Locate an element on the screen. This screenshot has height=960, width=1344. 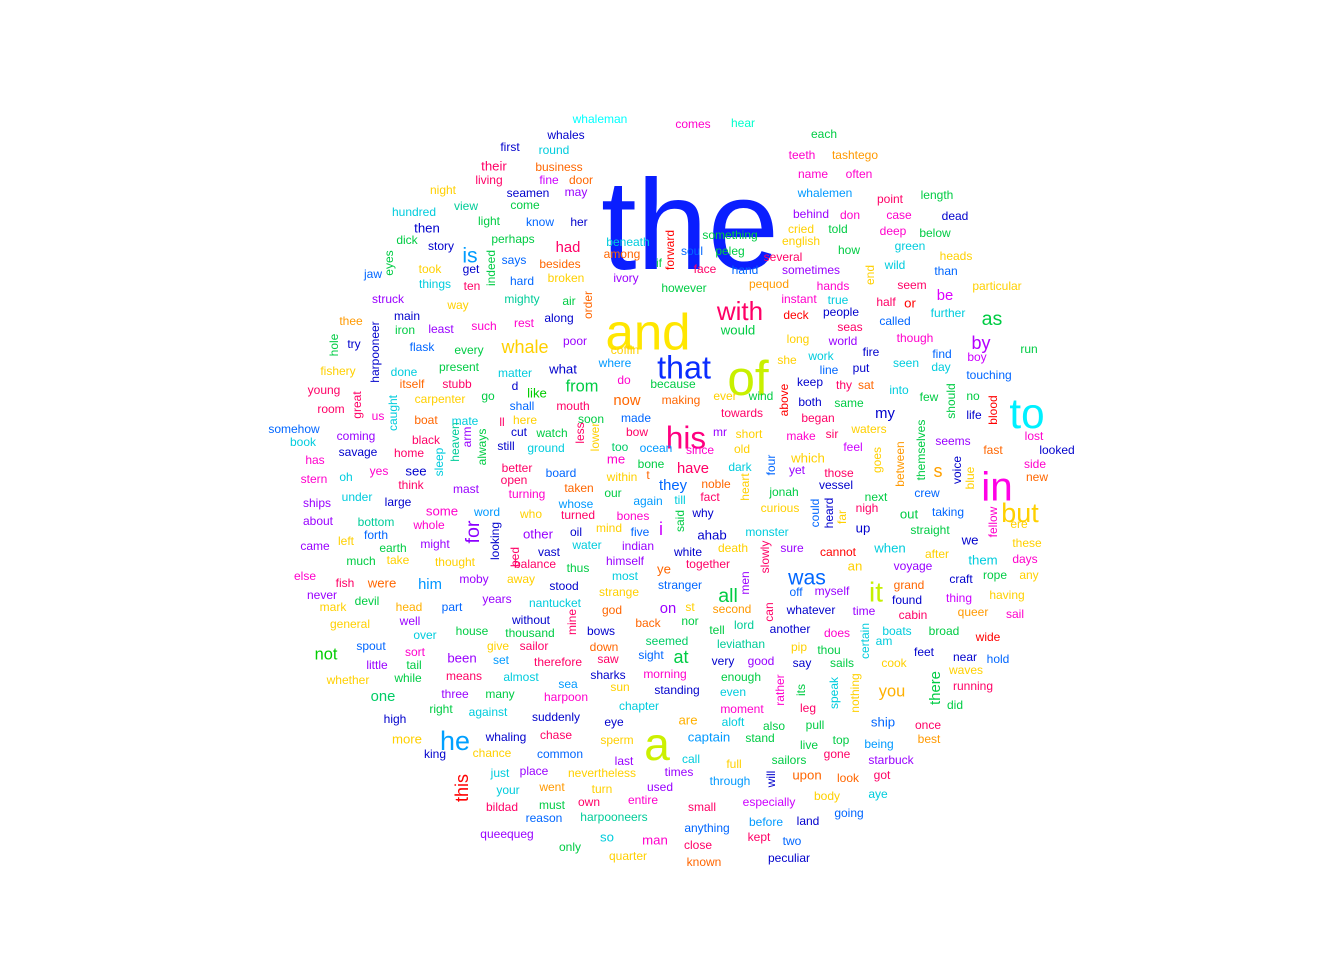
word-81: may is located at coordinates (576, 192).